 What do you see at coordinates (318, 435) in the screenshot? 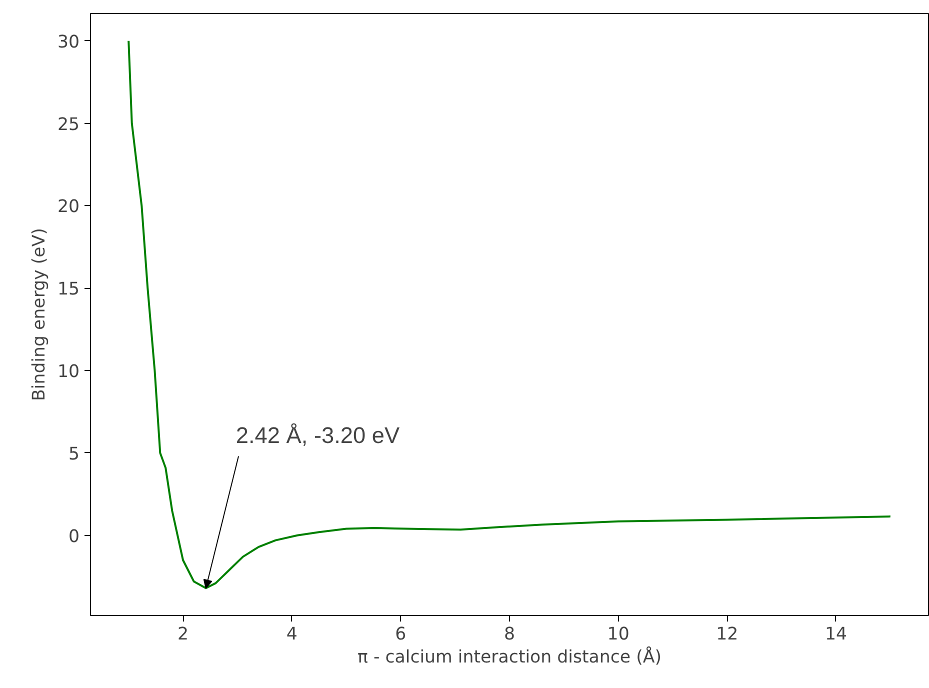
I see `annotation: 2.42 Å, -3.20 eV` at bounding box center [318, 435].